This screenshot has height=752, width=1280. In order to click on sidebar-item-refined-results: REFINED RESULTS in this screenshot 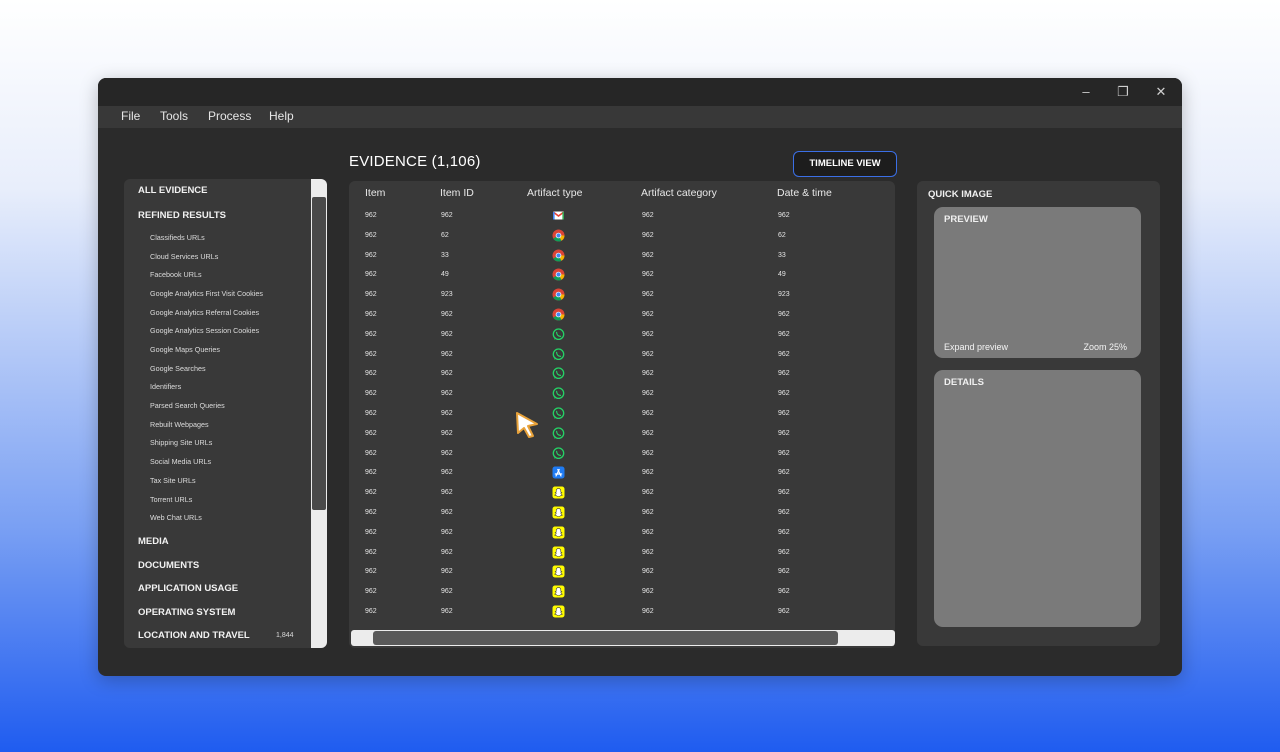, I will do `click(182, 215)`.